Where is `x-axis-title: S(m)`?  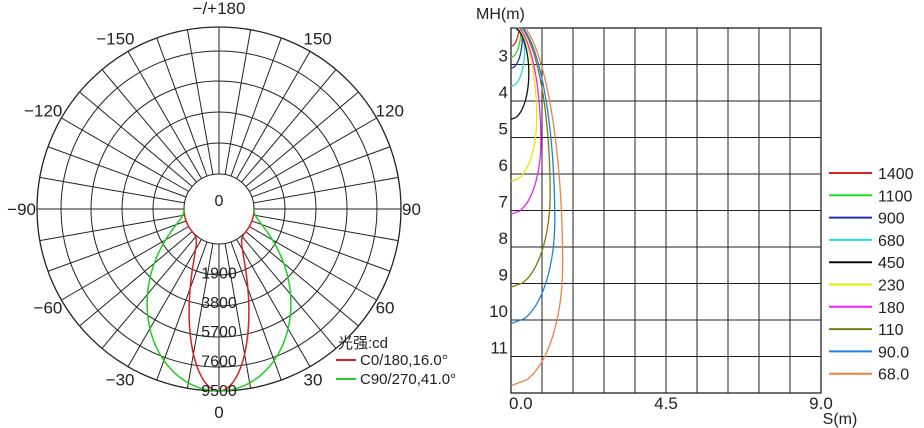 x-axis-title: S(m) is located at coordinates (840, 419).